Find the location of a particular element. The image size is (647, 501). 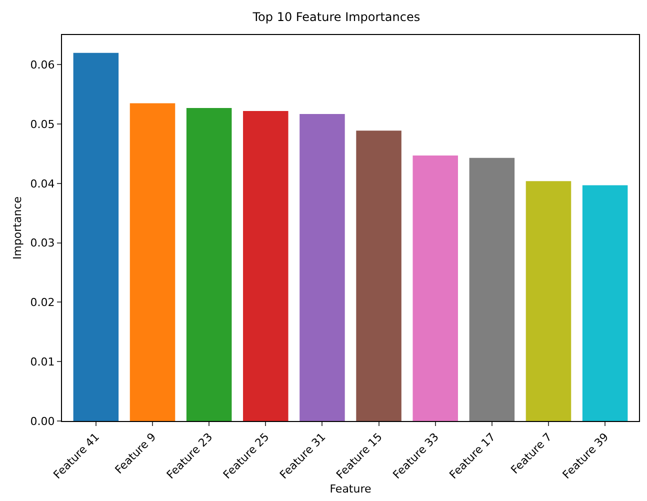

chart-title: Top 10 Feature Importances is located at coordinates (336, 17).